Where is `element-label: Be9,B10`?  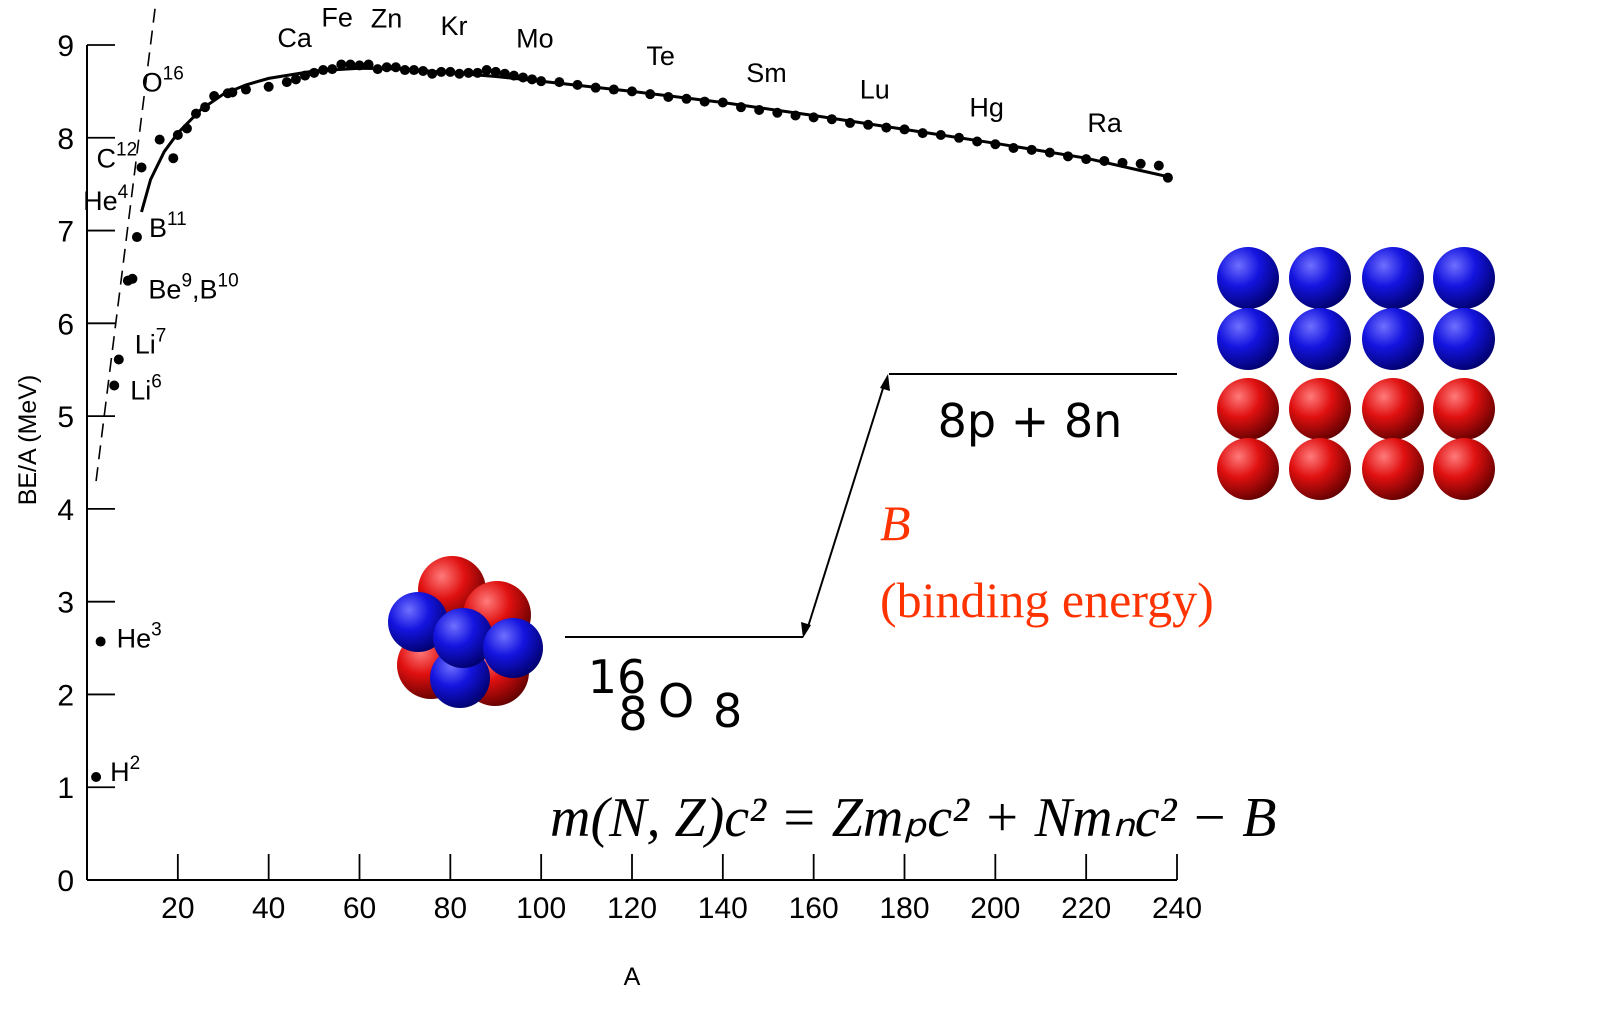 element-label: Be9,B10 is located at coordinates (193, 288).